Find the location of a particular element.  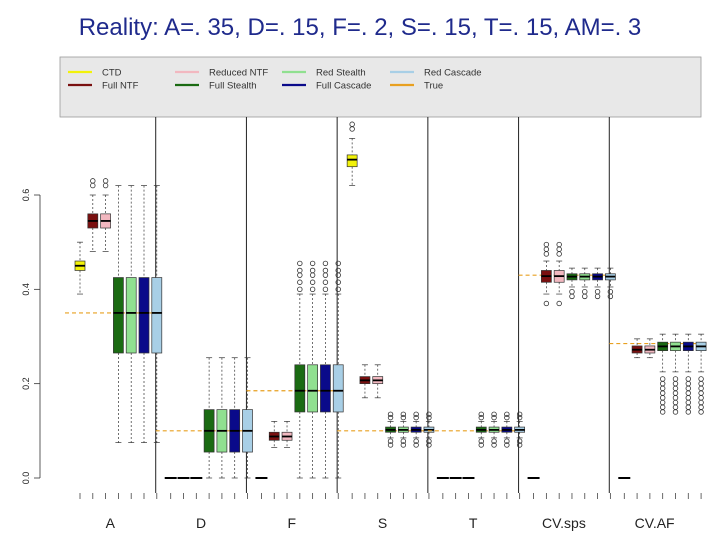

panel-label-CV.AF: CV.AF is located at coordinates (655, 523).